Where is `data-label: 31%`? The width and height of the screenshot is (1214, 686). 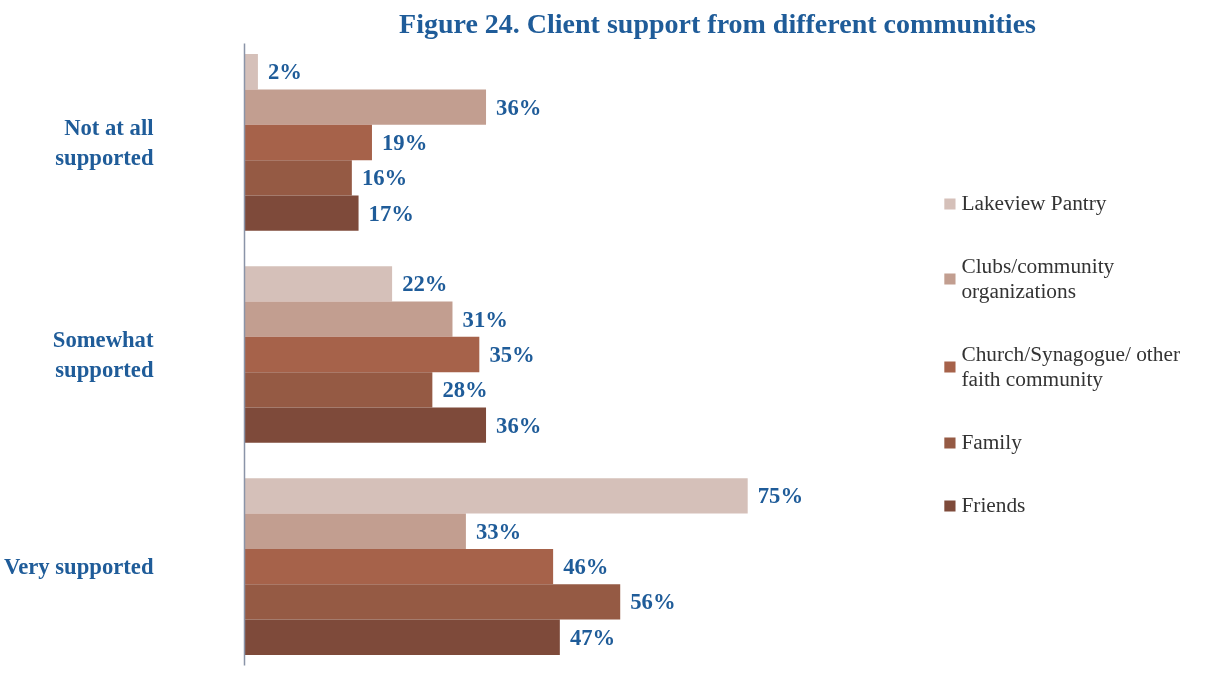 data-label: 31% is located at coordinates (485, 319).